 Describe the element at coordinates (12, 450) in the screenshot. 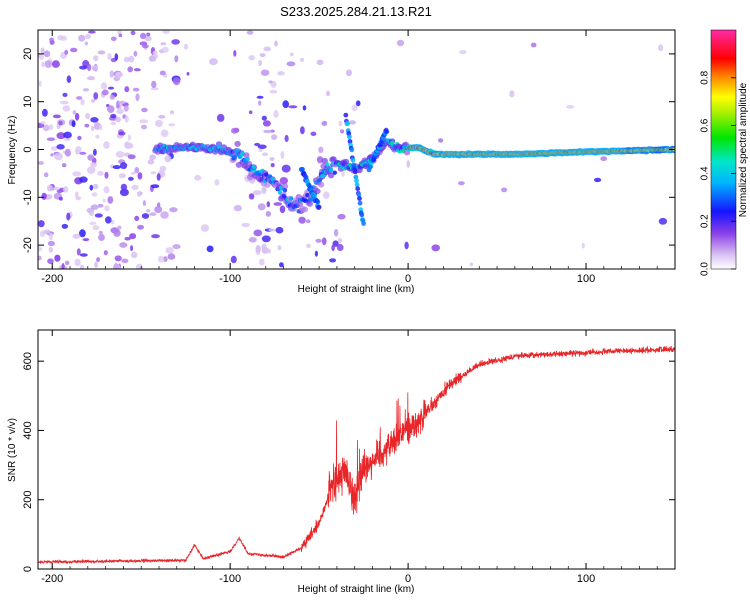

I see `snr-y-label: SNR (10 * v/v)` at that location.